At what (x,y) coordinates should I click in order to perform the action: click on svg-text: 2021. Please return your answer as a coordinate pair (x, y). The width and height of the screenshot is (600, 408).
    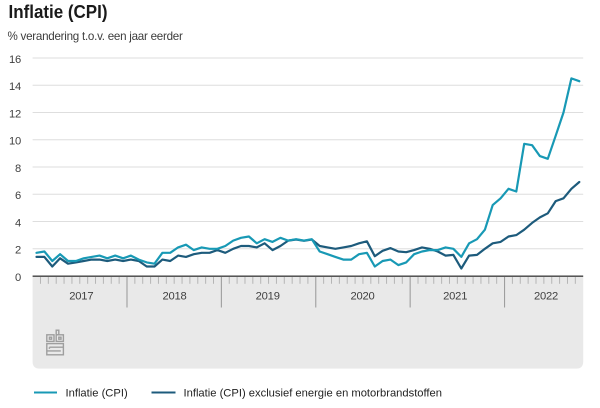
    Looking at the image, I should click on (455, 296).